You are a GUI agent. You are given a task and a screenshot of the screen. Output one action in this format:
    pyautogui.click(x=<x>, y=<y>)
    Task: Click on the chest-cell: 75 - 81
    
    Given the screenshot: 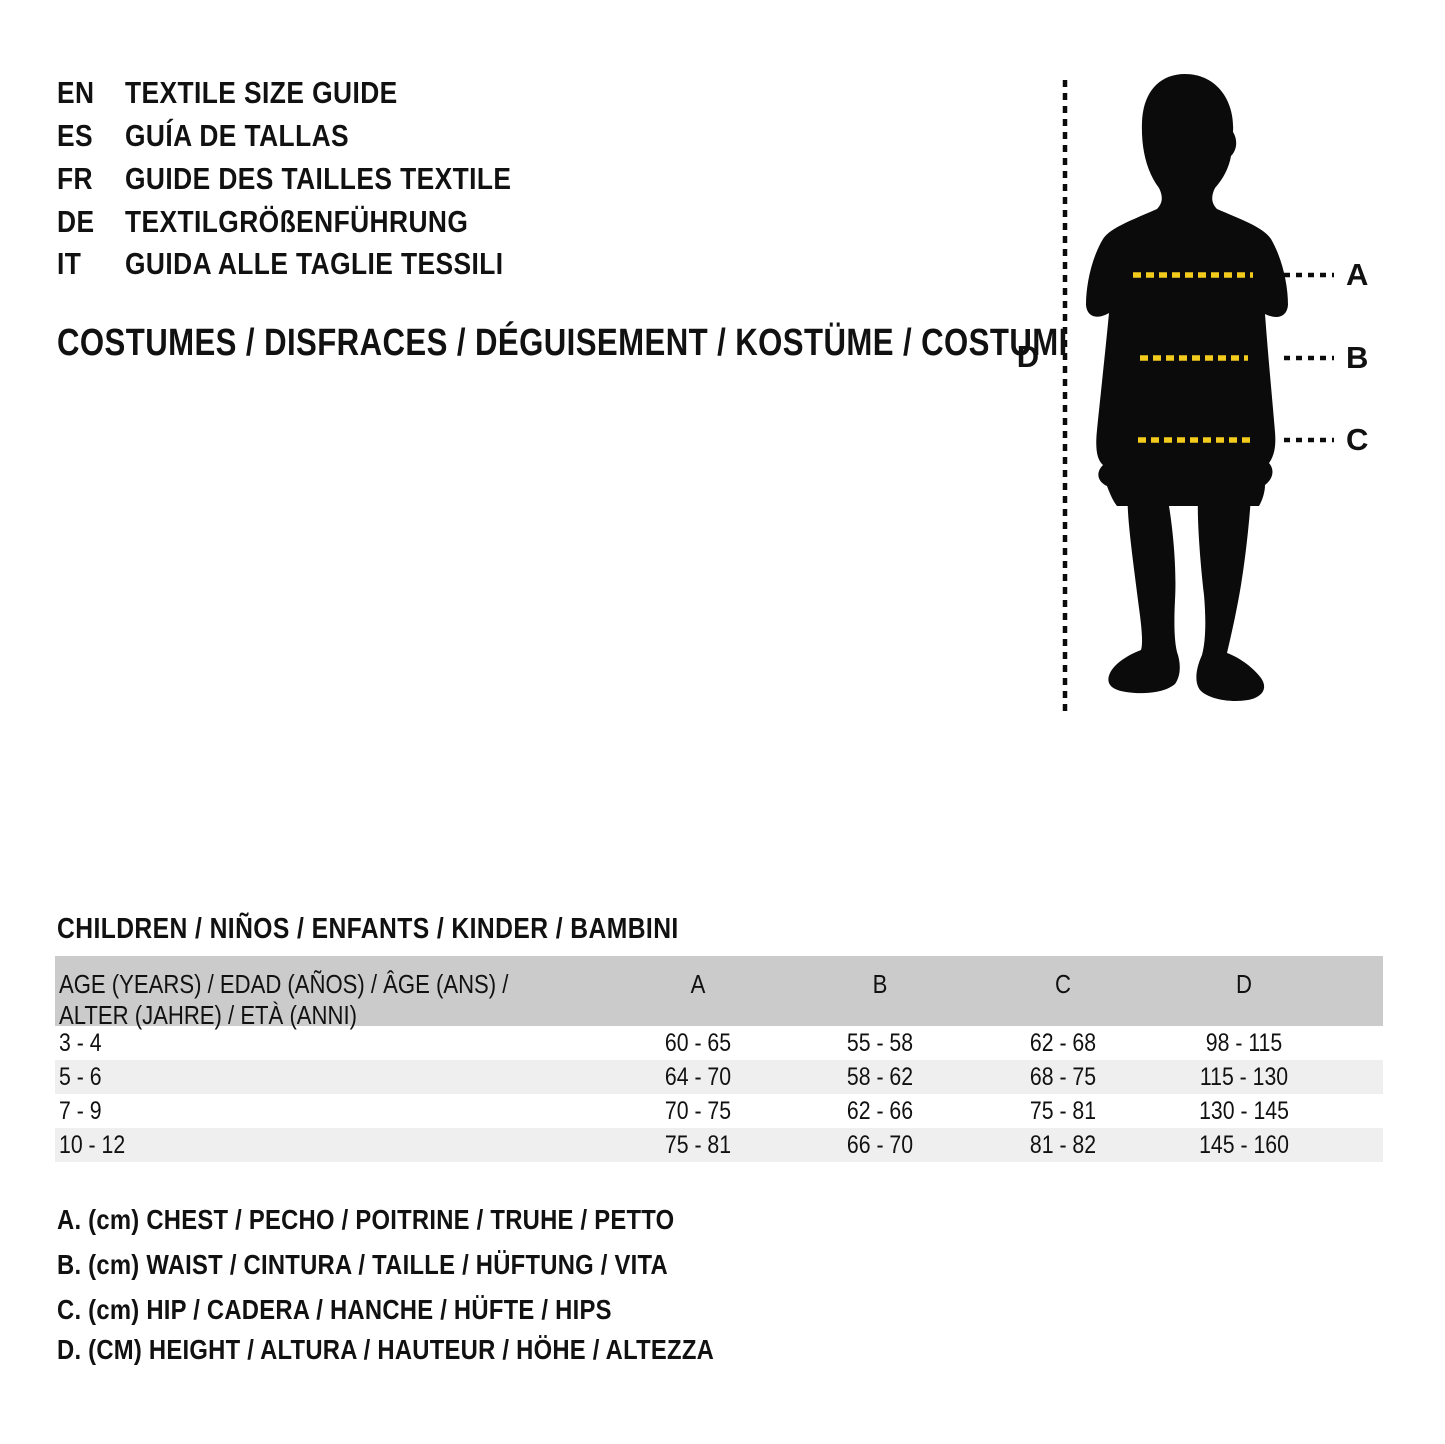 What is the action you would take?
    pyautogui.click(x=698, y=1145)
    